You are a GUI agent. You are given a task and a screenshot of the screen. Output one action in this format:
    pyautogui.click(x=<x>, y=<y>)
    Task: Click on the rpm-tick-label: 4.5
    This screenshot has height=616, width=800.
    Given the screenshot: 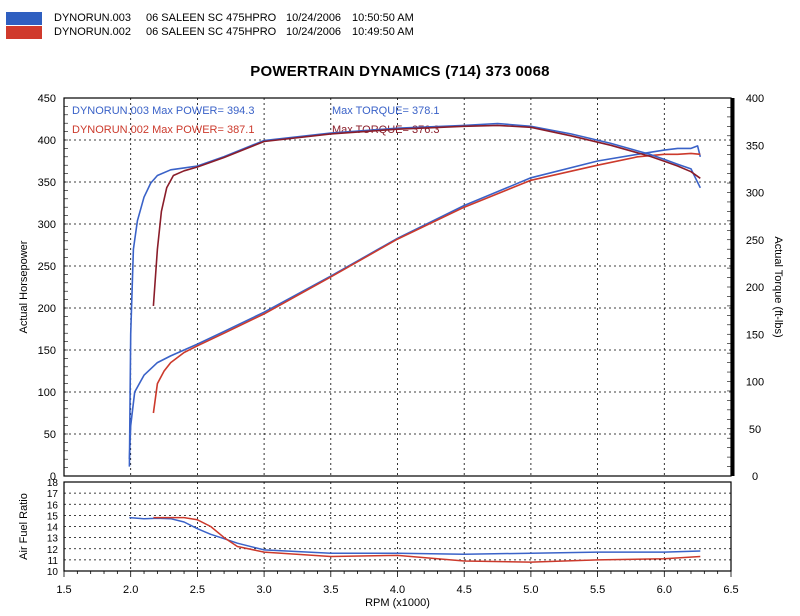 What is the action you would take?
    pyautogui.click(x=464, y=590)
    